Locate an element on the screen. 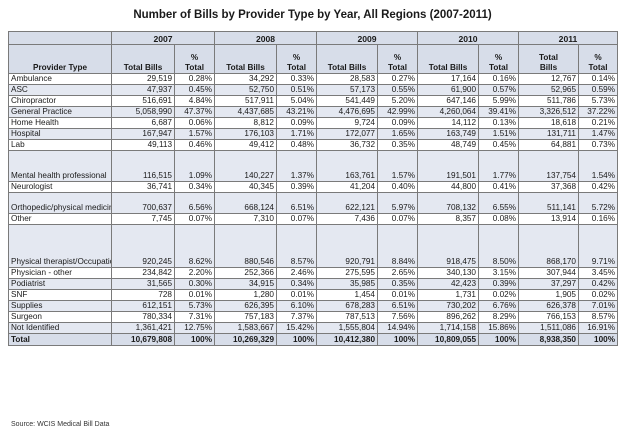  pct-total-cell: 7.31% is located at coordinates (194, 317).